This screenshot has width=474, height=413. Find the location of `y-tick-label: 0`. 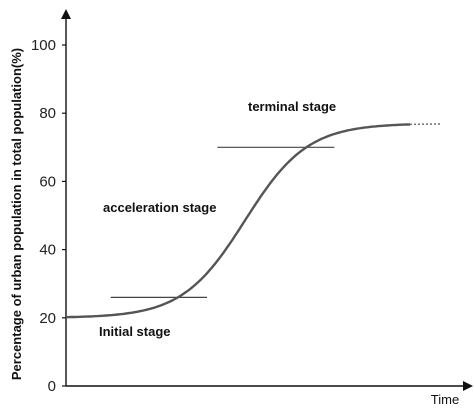

y-tick-label: 0 is located at coordinates (52, 386).